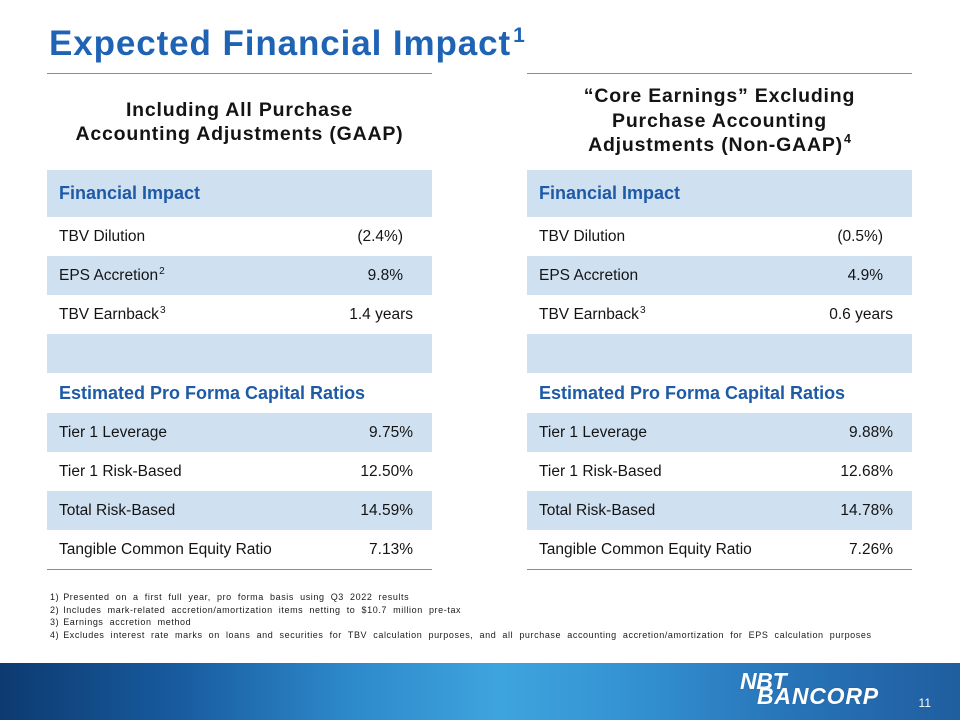 Image resolution: width=960 pixels, height=720 pixels. Describe the element at coordinates (55, 622) in the screenshot. I see `footnote-number: 3)` at that location.